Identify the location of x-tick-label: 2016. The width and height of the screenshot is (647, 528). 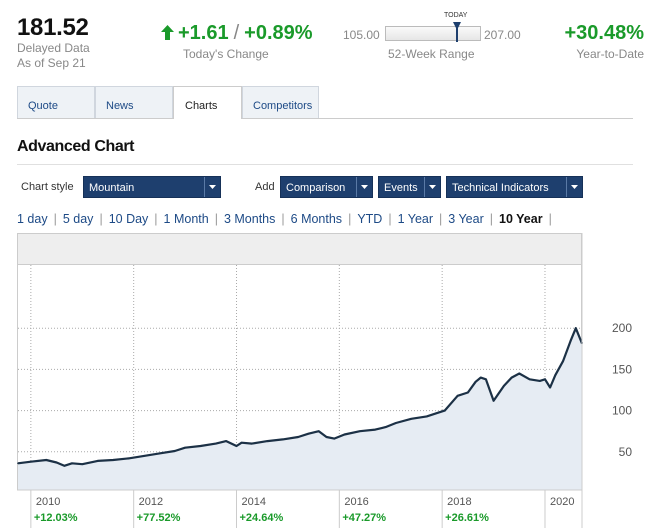
(356, 502).